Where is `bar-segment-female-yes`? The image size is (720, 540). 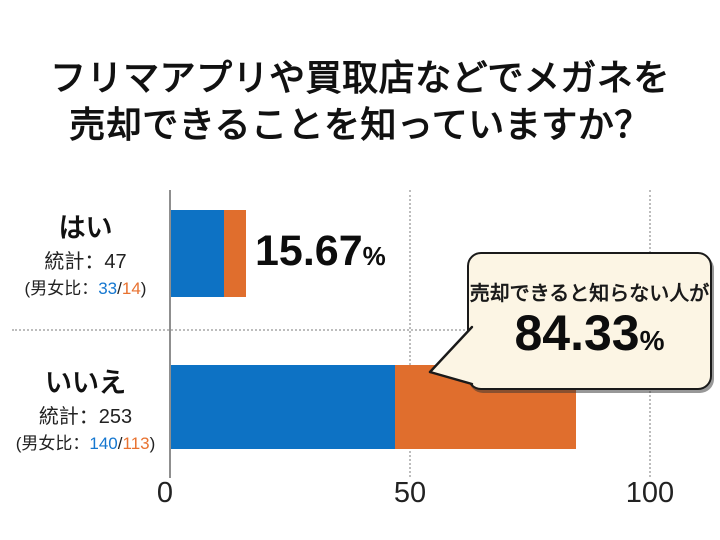 bar-segment-female-yes is located at coordinates (235, 253).